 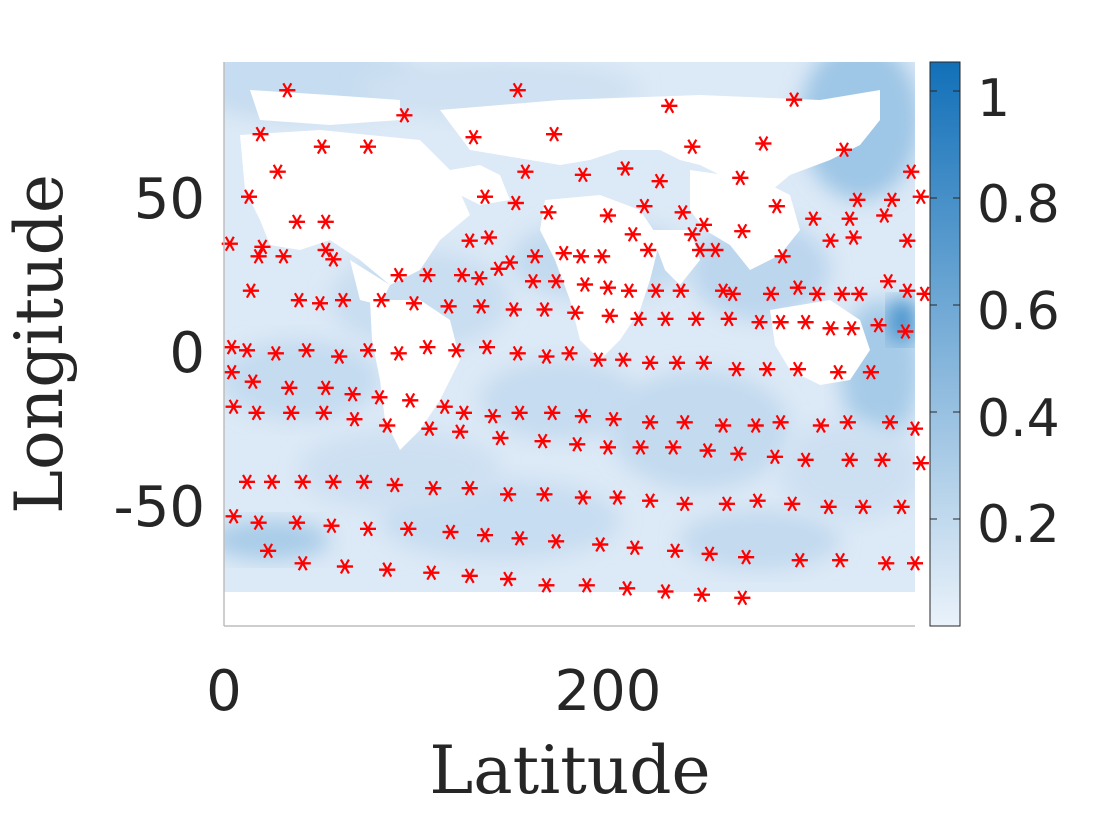 I want to click on colorbar-tick-label: 0.8, so click(x=1018, y=205).